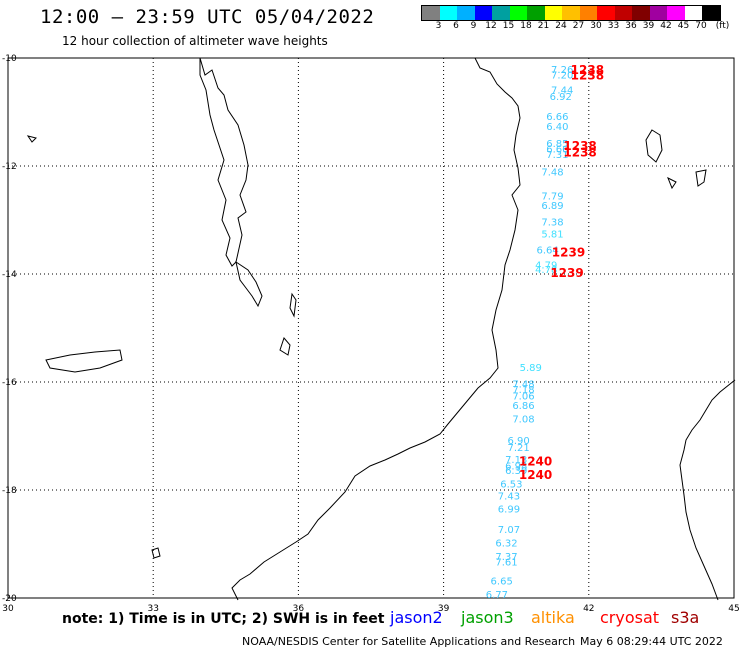  What do you see at coordinates (518, 448) in the screenshot?
I see `wave-height-value: 7.21` at bounding box center [518, 448].